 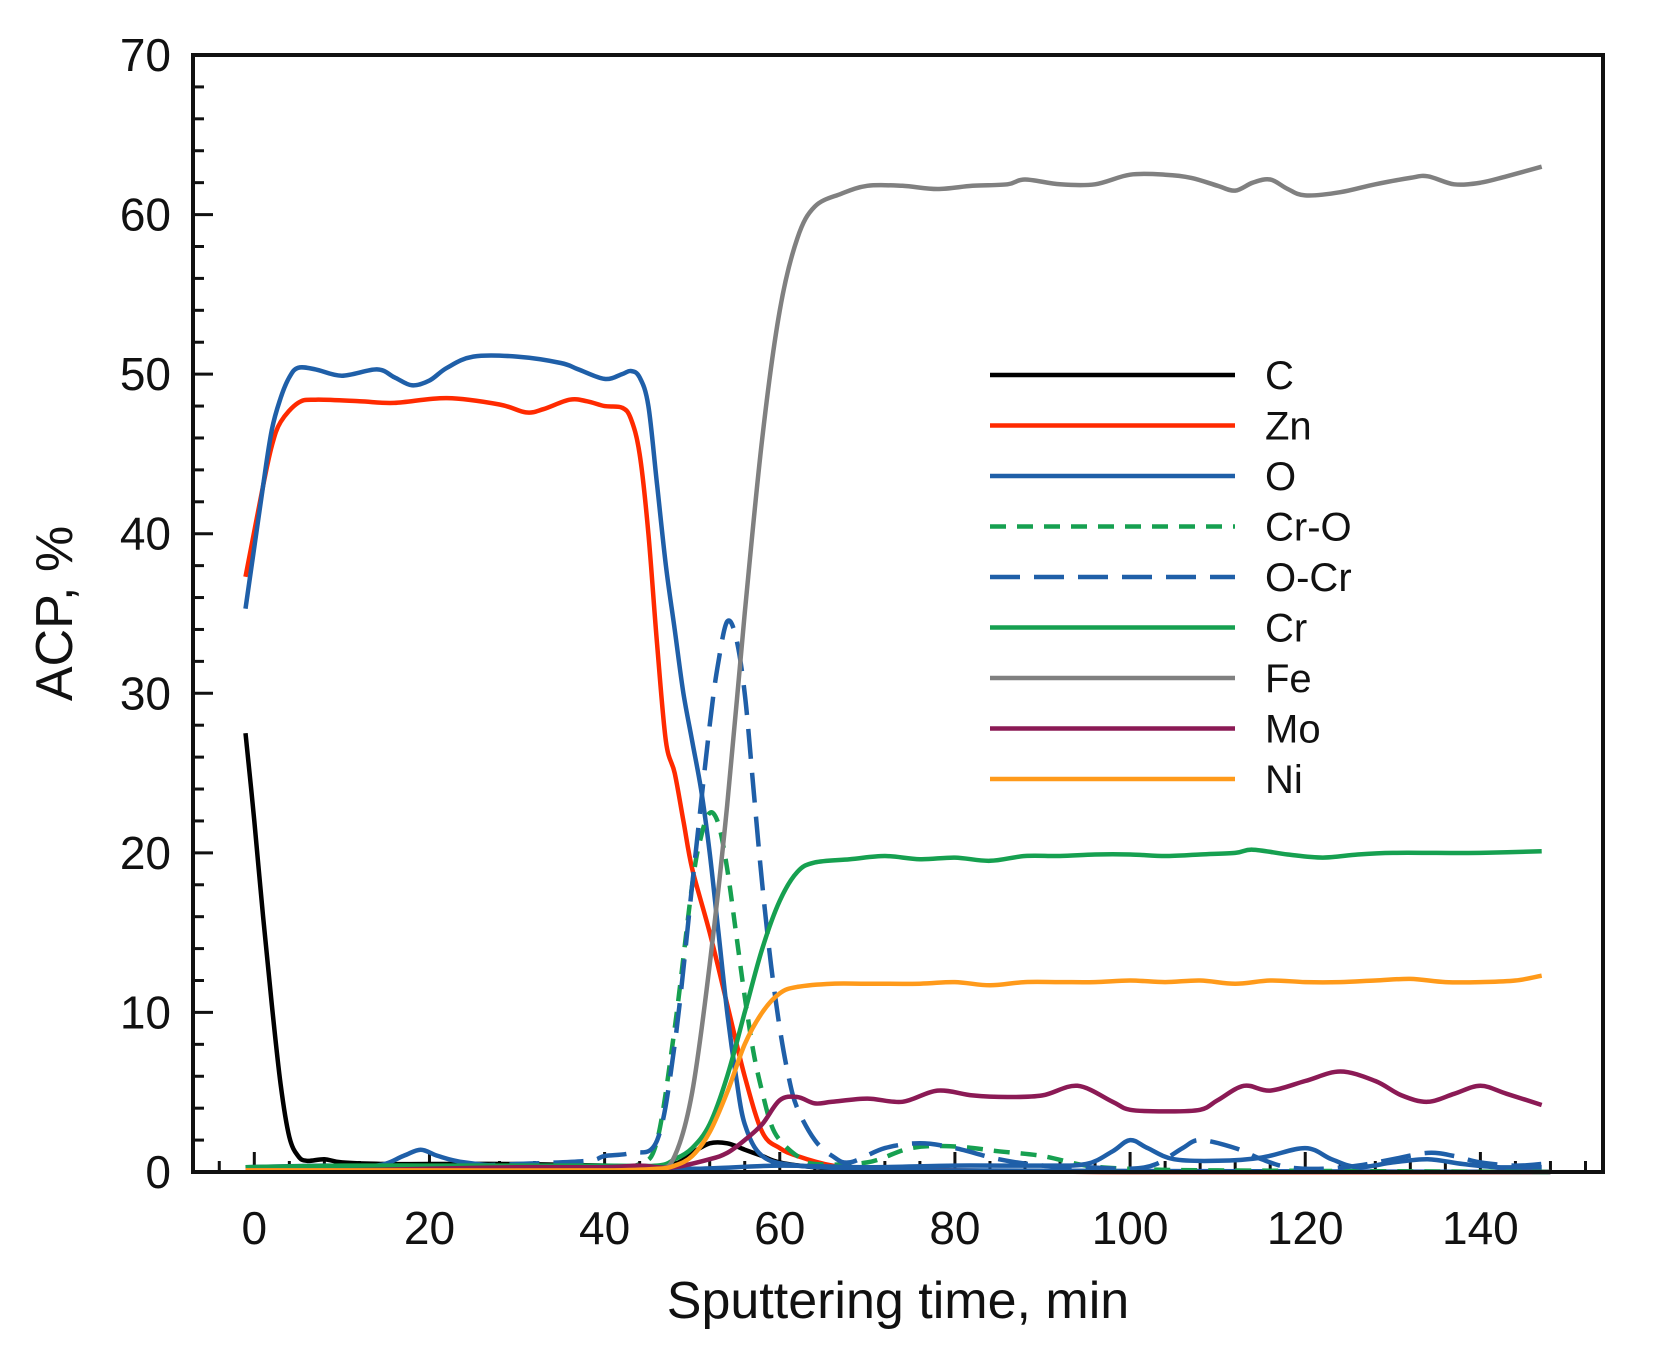 I want to click on y-tick-labels: 0 10 20 30 40 50 60 70, so click(x=145, y=613).